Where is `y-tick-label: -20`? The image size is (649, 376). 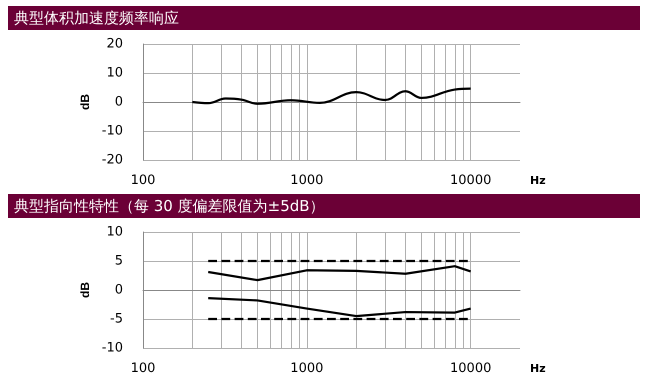 y-tick-label: -20 is located at coordinates (112, 160).